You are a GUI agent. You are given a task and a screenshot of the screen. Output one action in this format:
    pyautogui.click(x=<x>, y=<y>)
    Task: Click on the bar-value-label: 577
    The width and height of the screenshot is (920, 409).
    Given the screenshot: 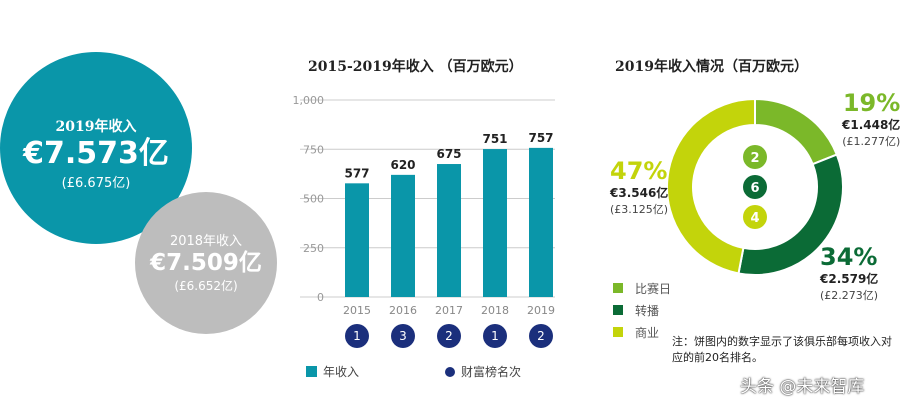 What is the action you would take?
    pyautogui.click(x=356, y=173)
    